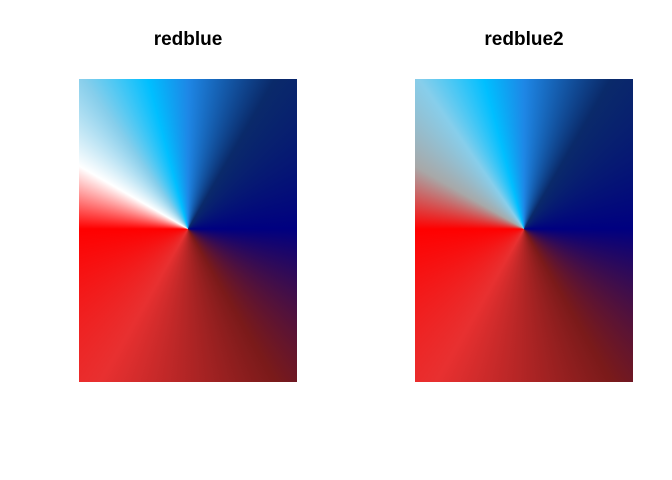 The image size is (672, 480). I want to click on panel-title-redblue: redblue, so click(188, 39).